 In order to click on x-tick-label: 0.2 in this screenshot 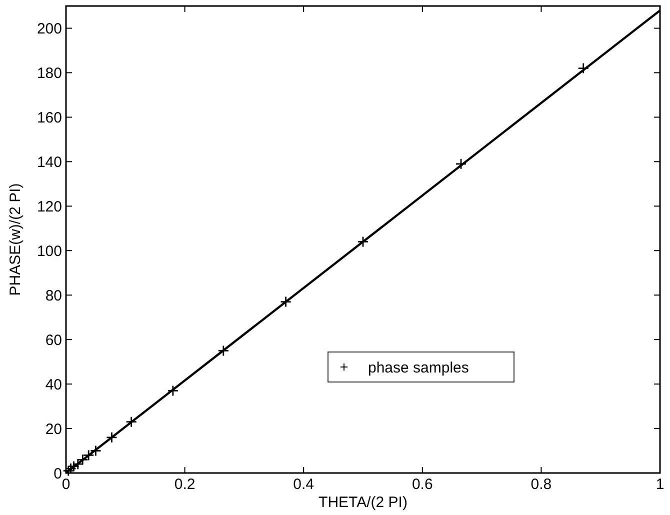, I will do `click(185, 484)`.